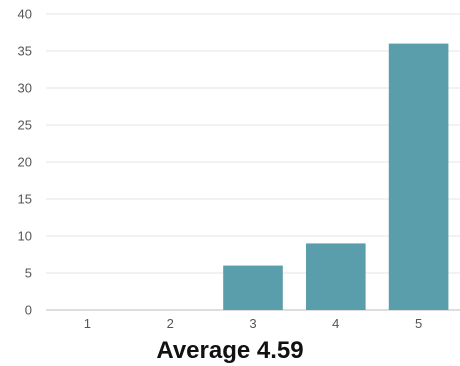  Describe the element at coordinates (25, 14) in the screenshot. I see `y-tick-label: 40` at that location.